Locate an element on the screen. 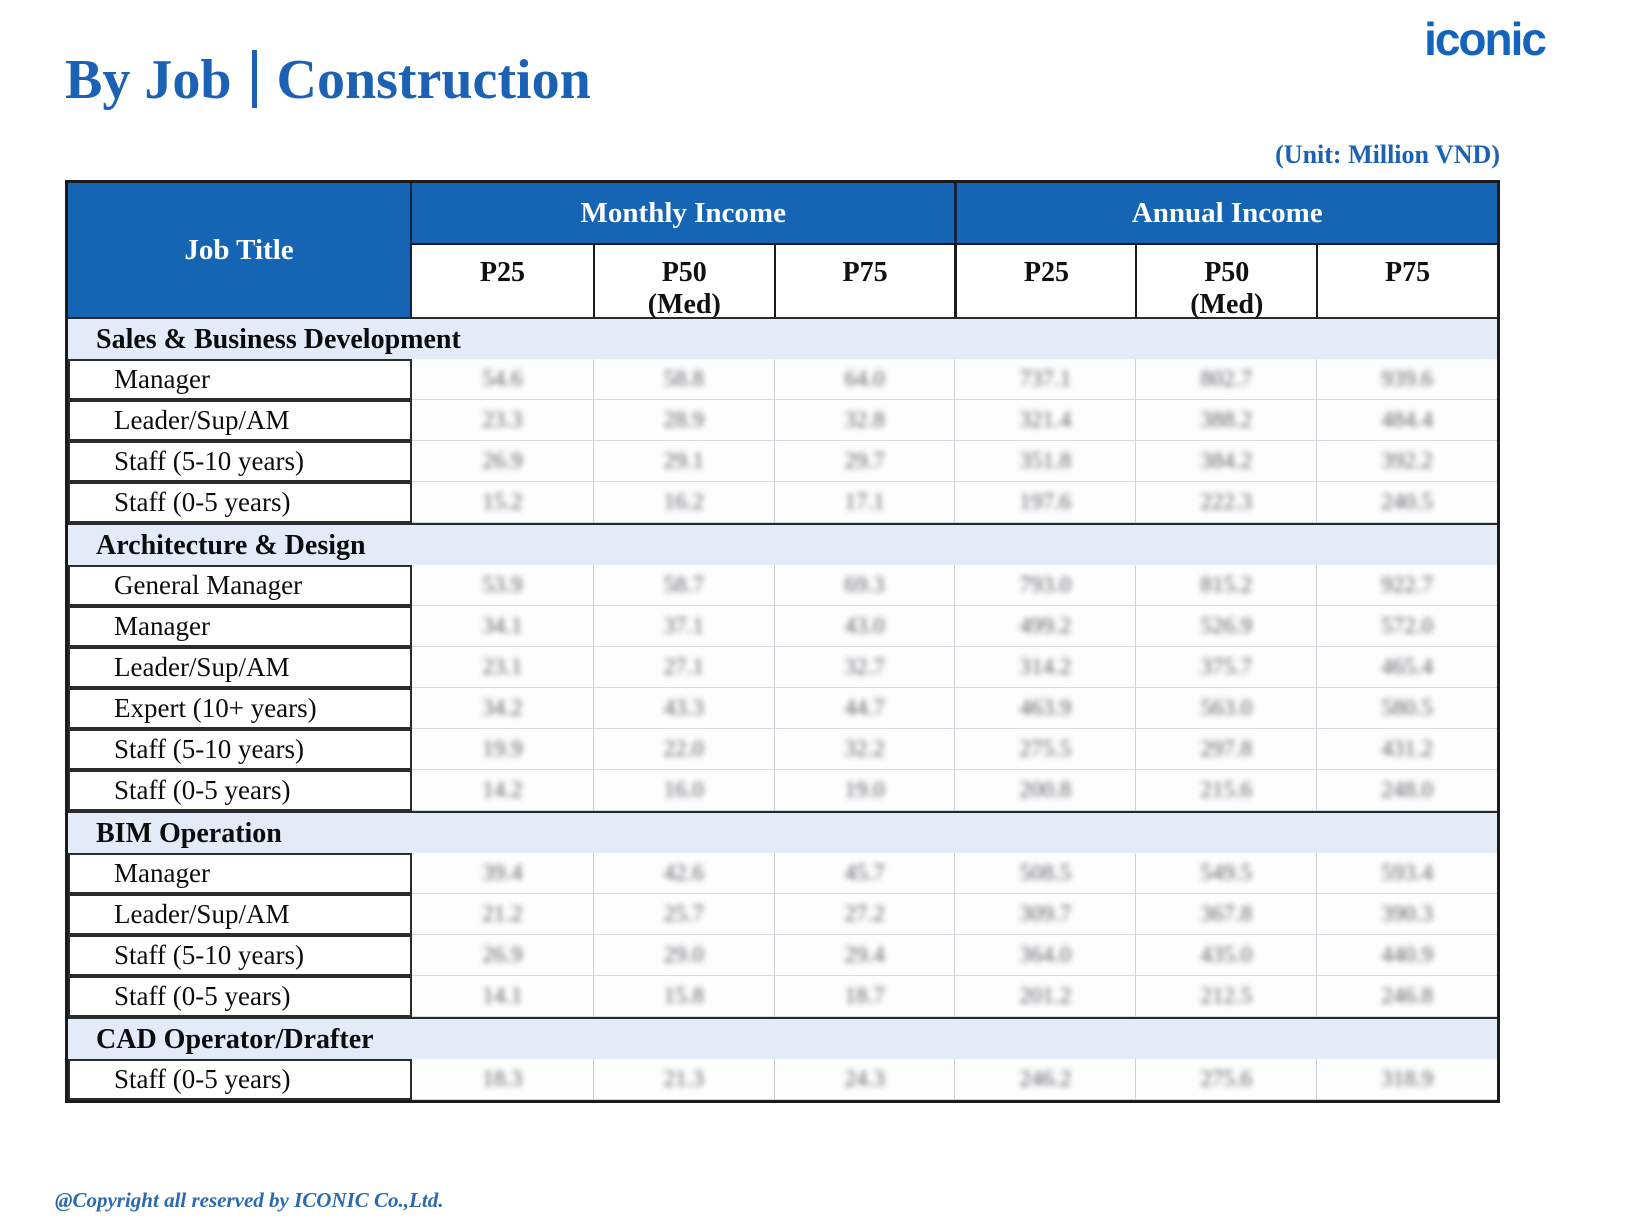 This screenshot has width=1640, height=1230. blurred-value: 297.8 is located at coordinates (1226, 748).